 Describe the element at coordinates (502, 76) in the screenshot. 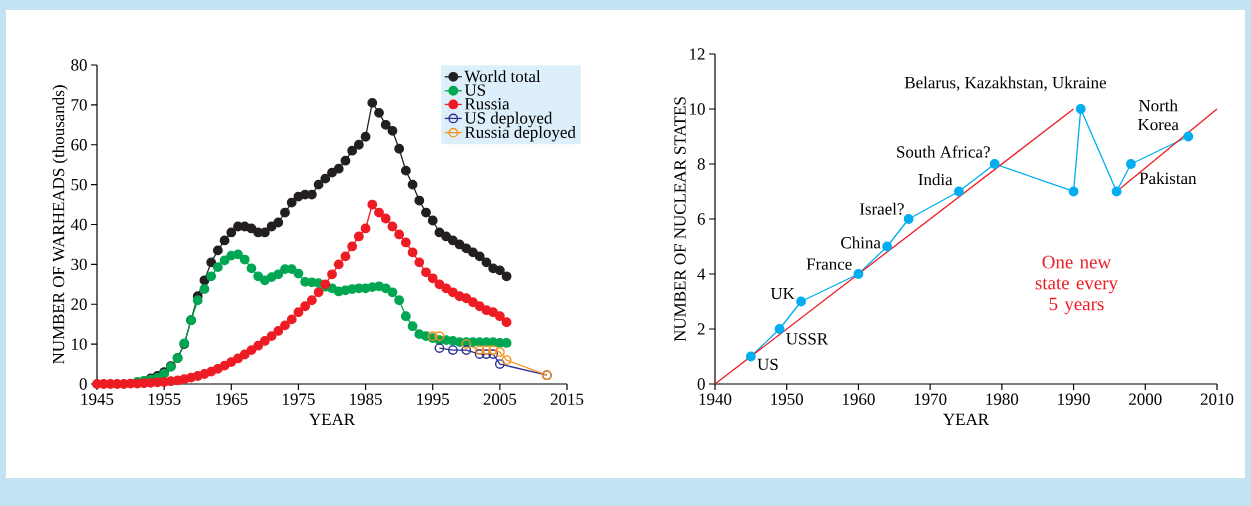

I see `legend-label: World total` at that location.